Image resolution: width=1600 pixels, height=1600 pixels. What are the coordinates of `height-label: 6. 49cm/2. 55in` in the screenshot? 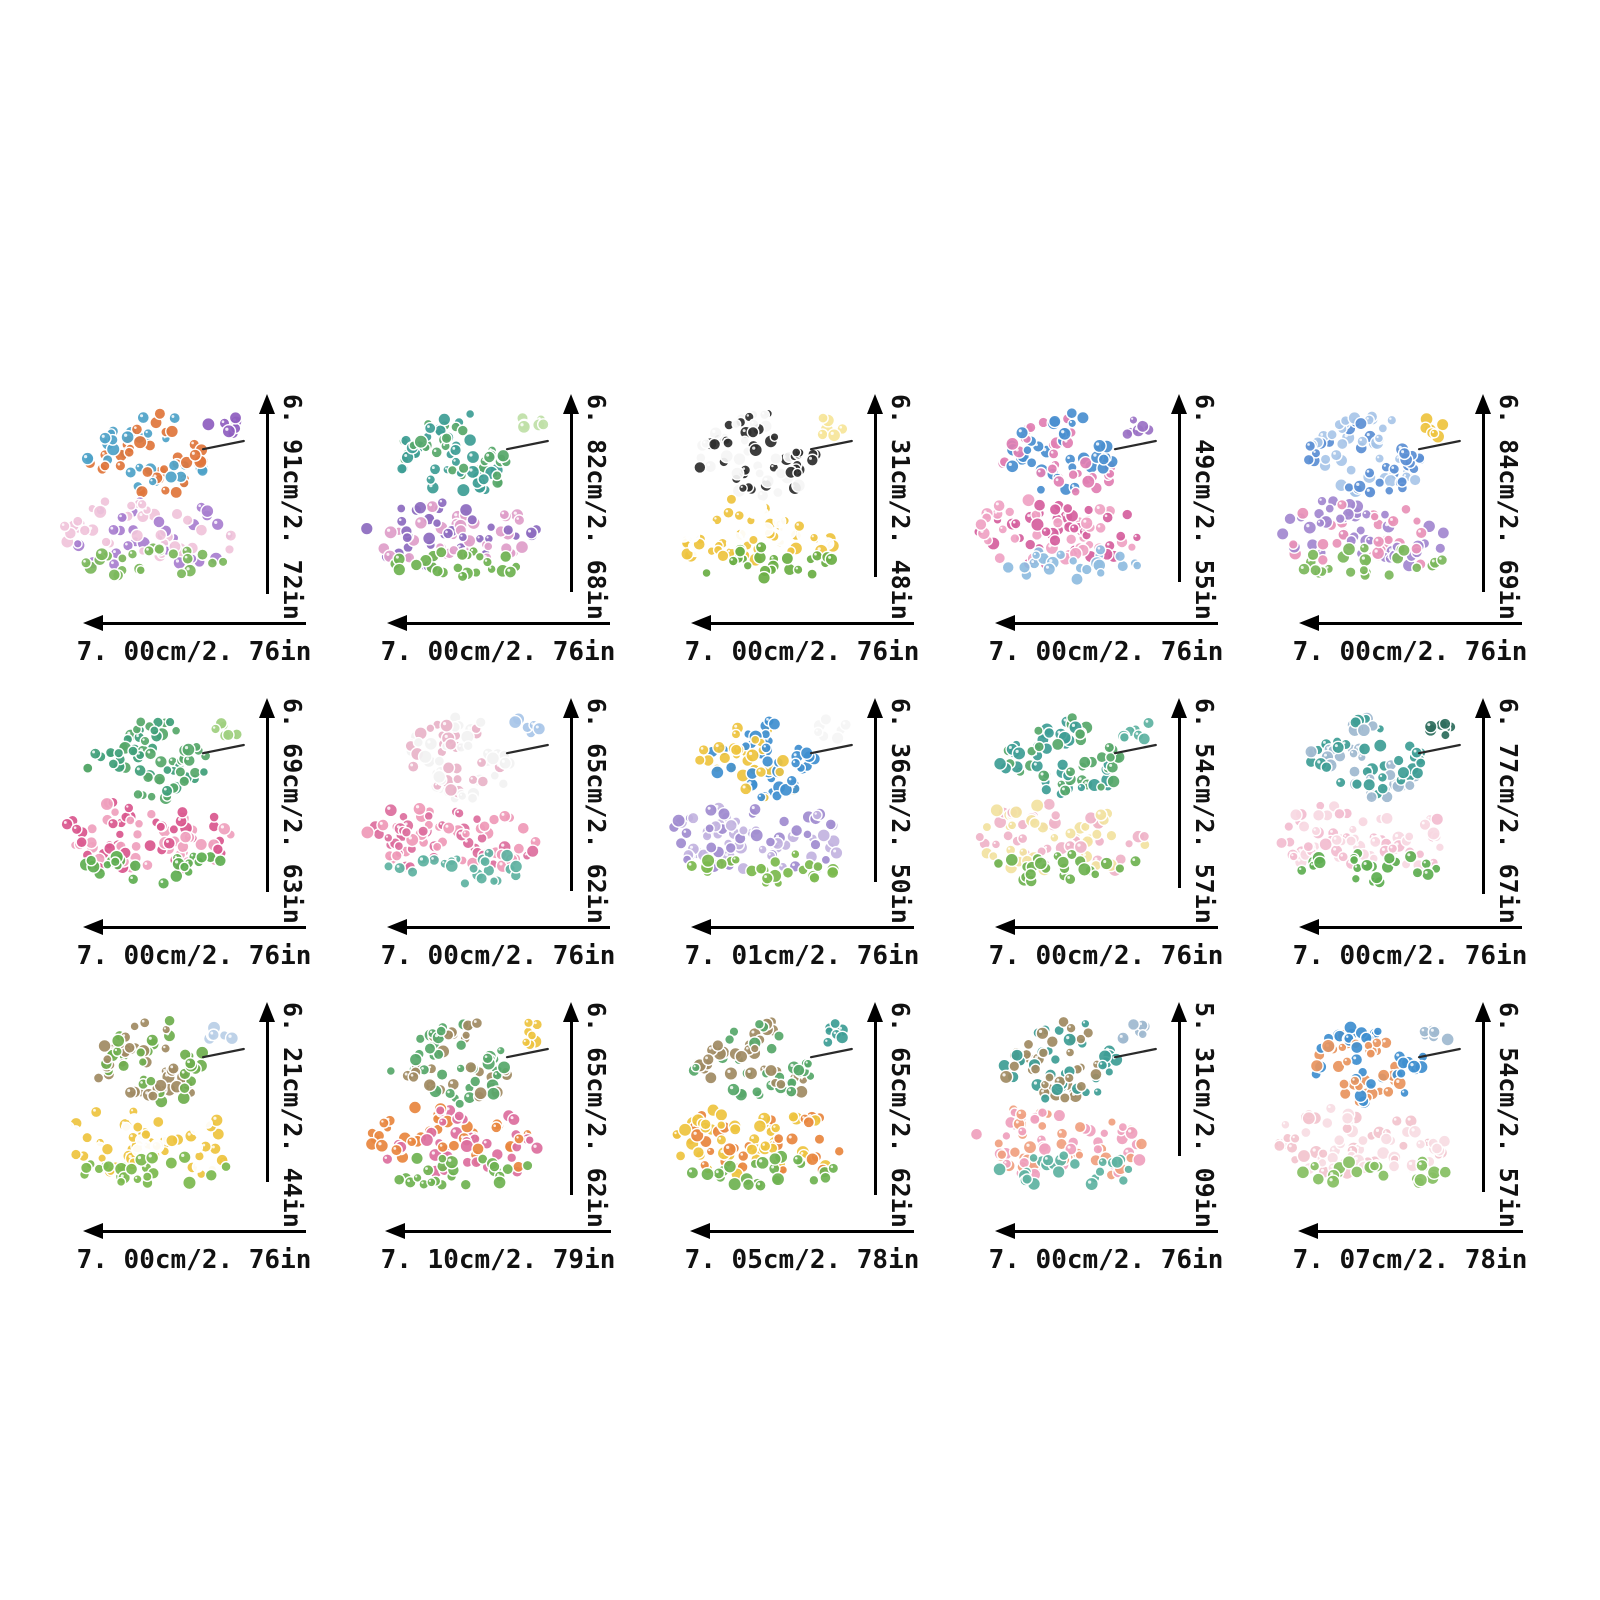 It's located at (1204, 507).